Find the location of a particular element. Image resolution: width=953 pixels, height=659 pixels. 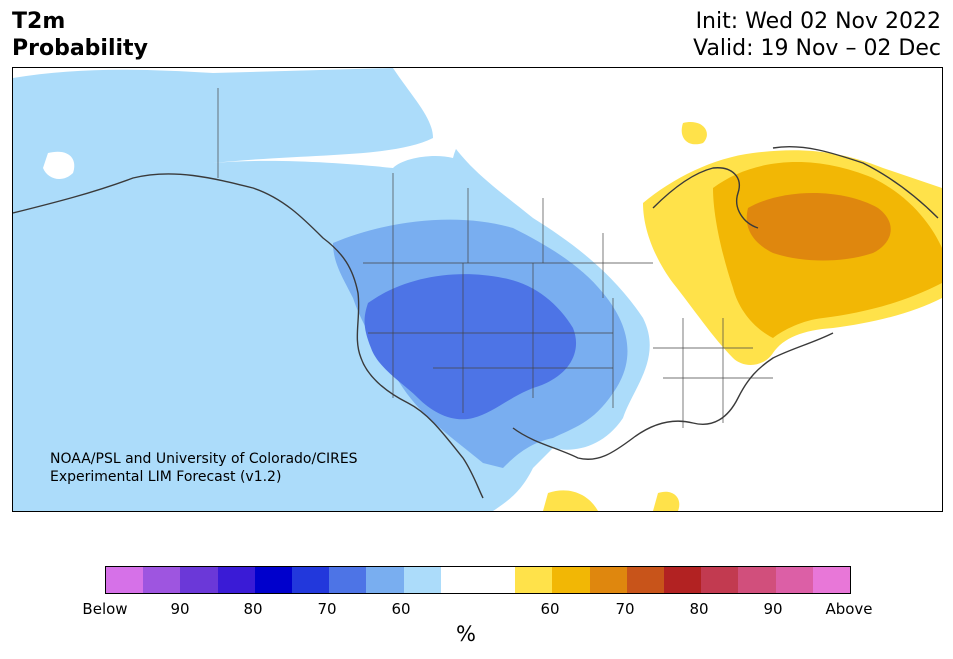

init-date: Init: Wed 02 Nov 2022 is located at coordinates (818, 21).